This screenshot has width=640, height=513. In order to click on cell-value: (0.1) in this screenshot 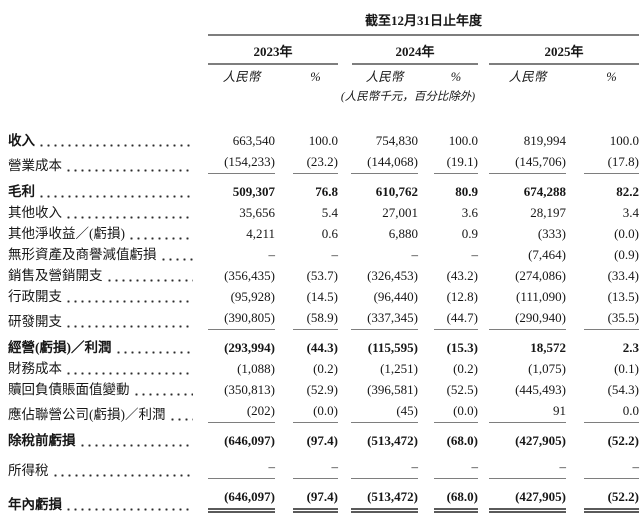, I will do `click(627, 368)`.